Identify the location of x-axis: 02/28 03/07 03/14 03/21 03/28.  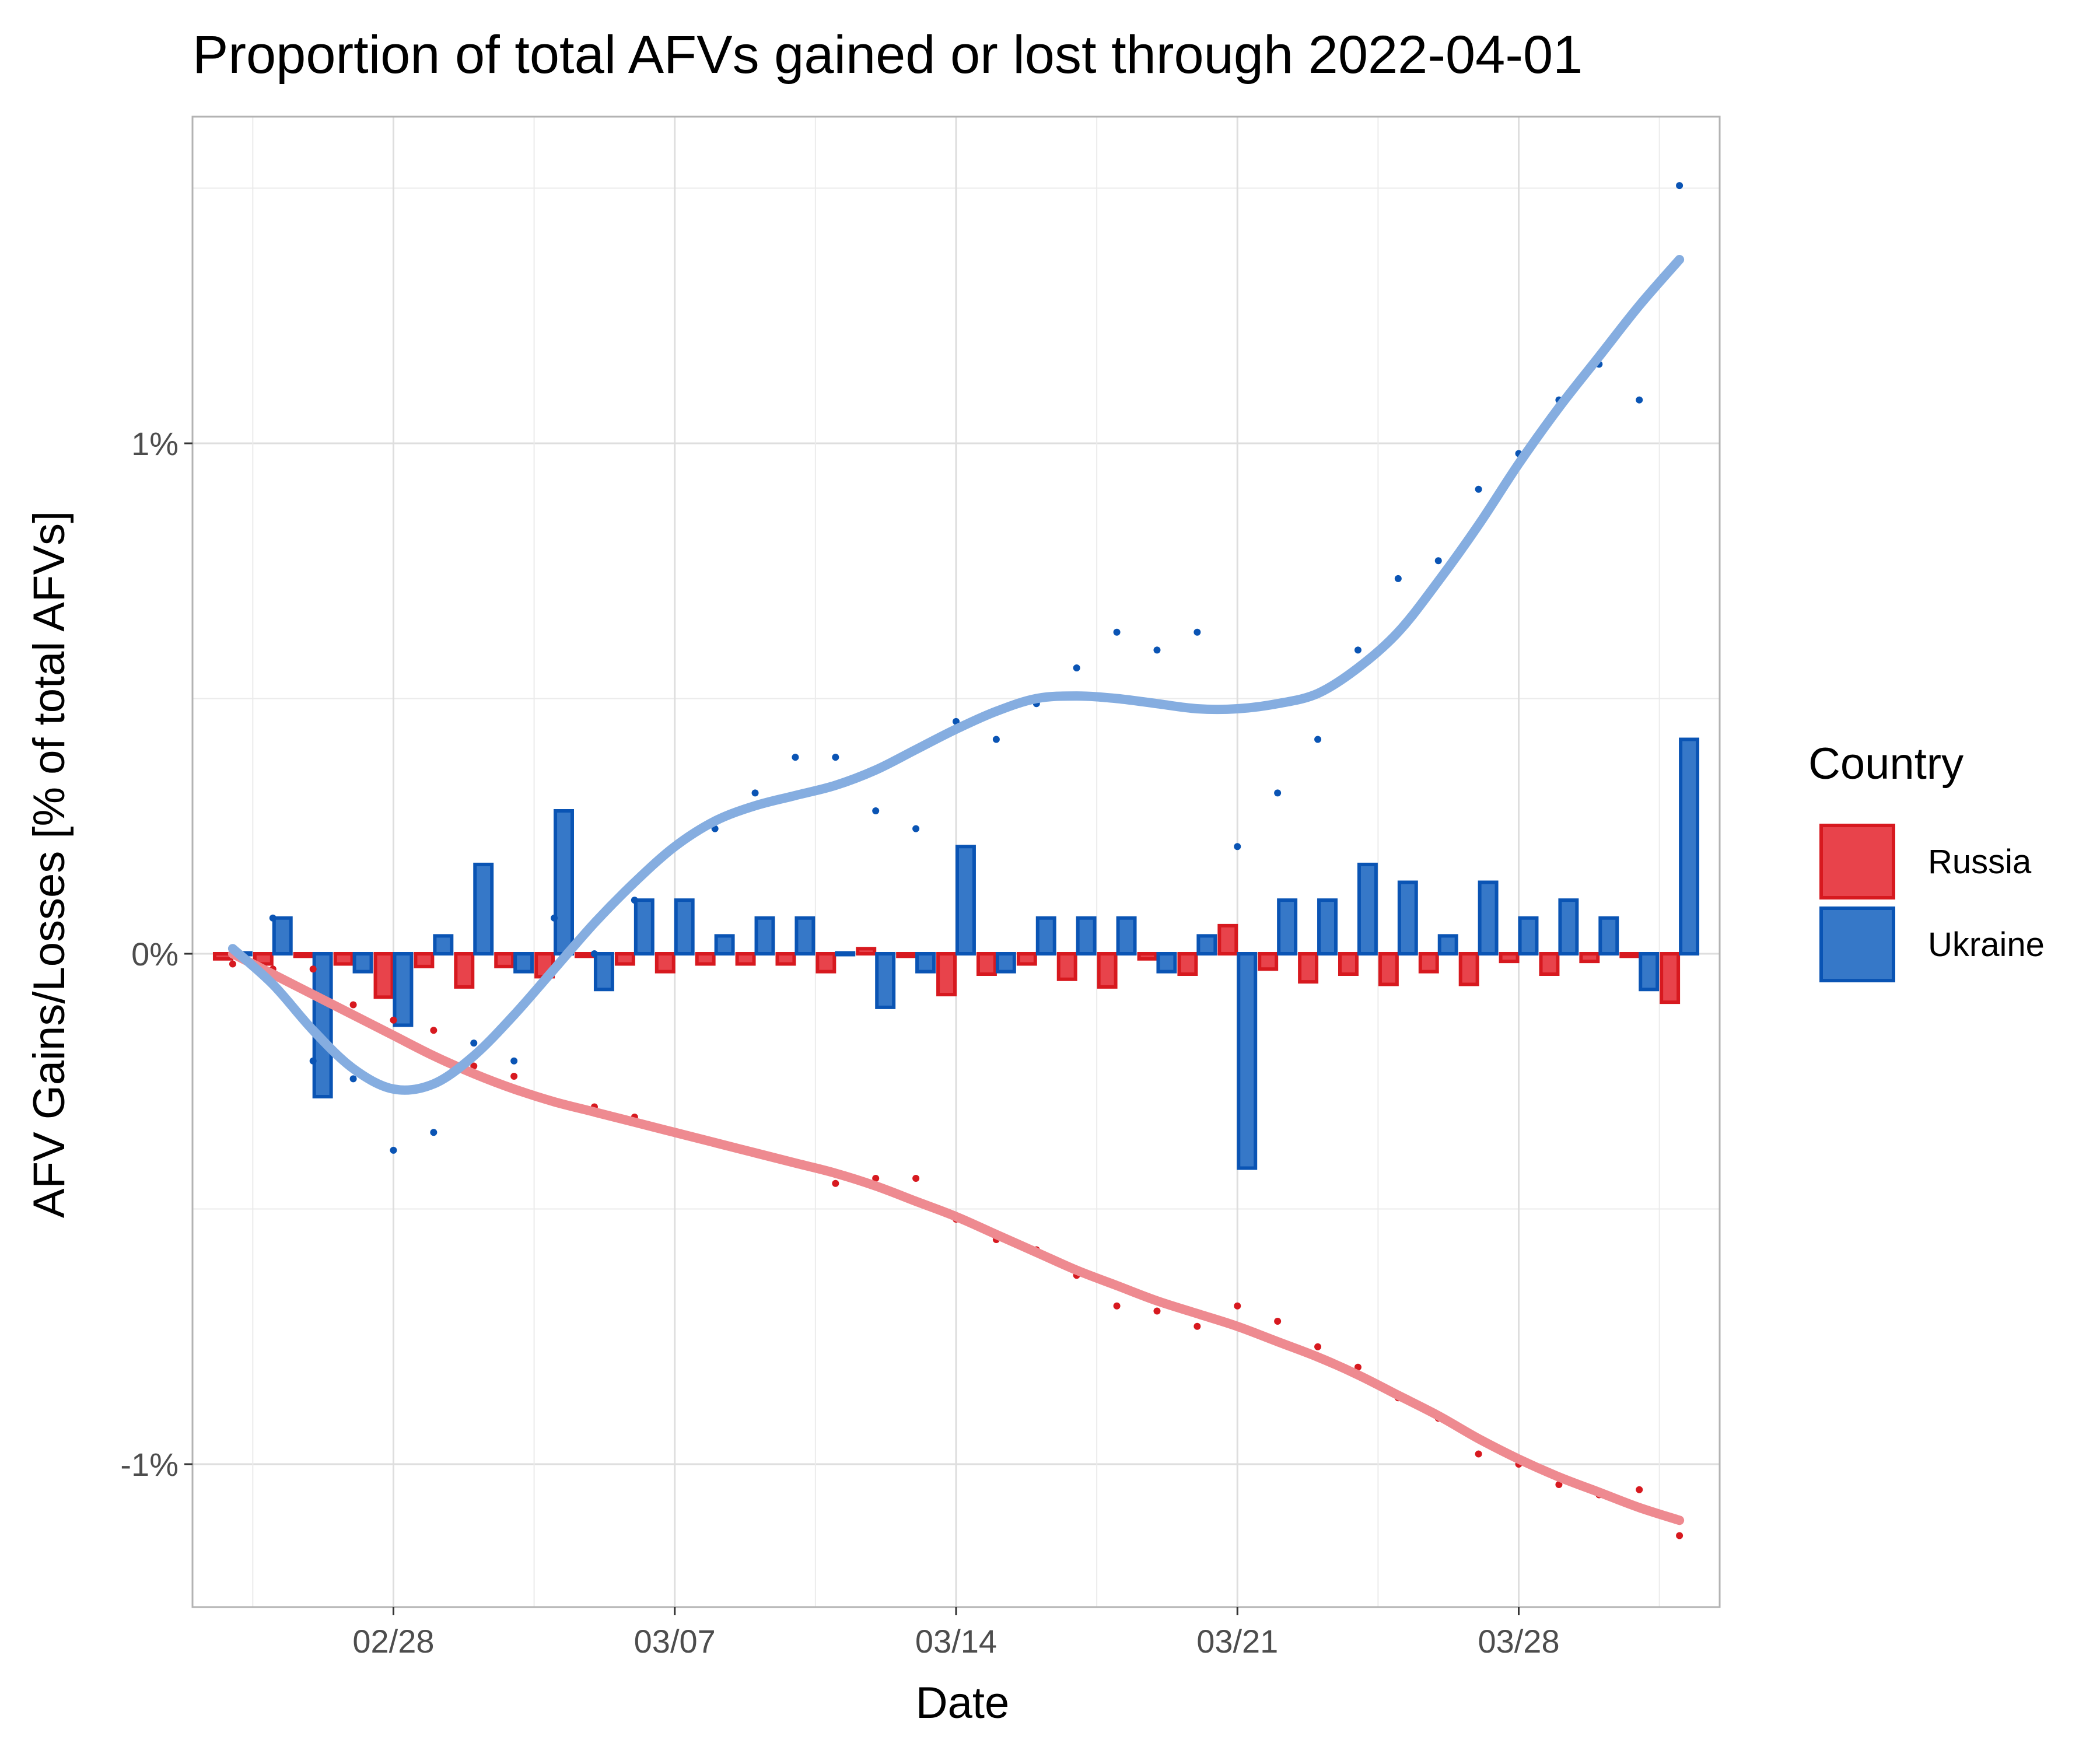
(956, 1633).